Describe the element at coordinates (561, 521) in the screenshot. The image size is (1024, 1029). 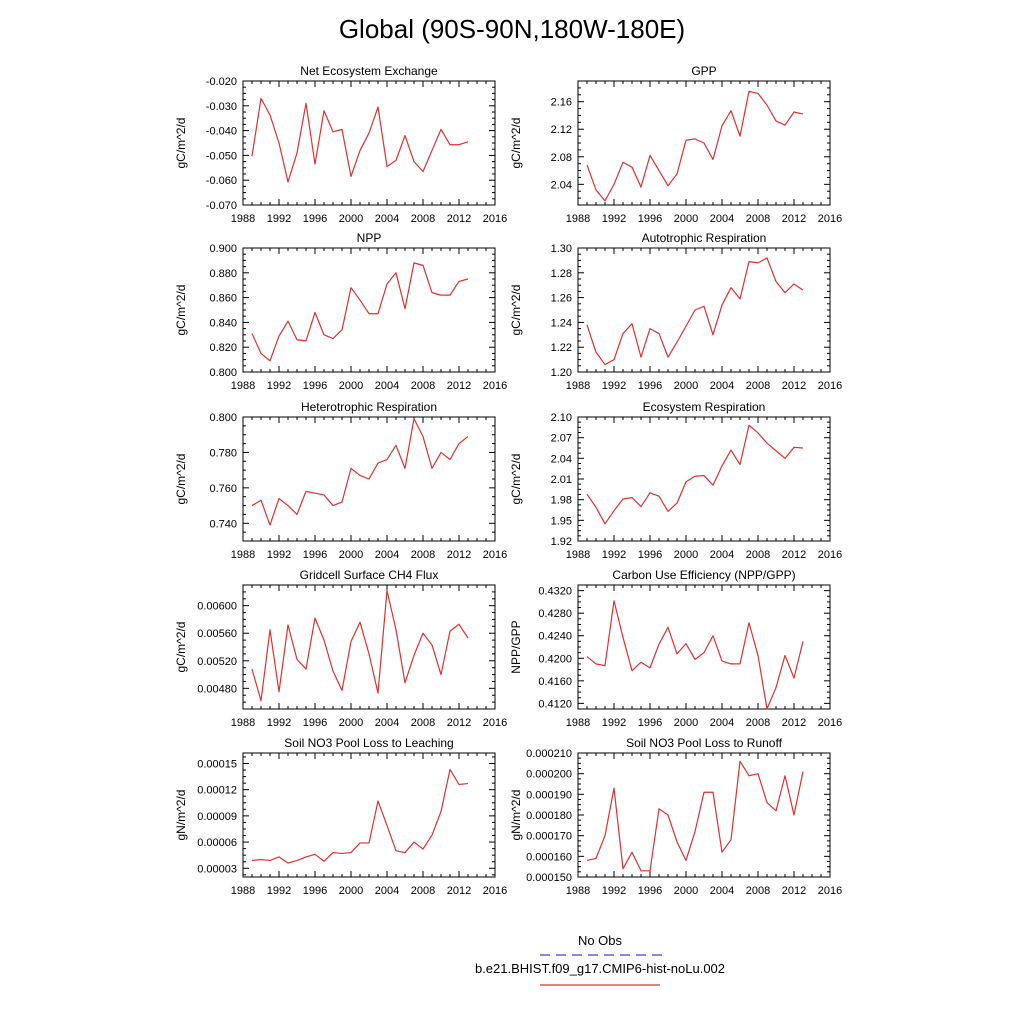
I see `y-tick-label: 1.95` at that location.